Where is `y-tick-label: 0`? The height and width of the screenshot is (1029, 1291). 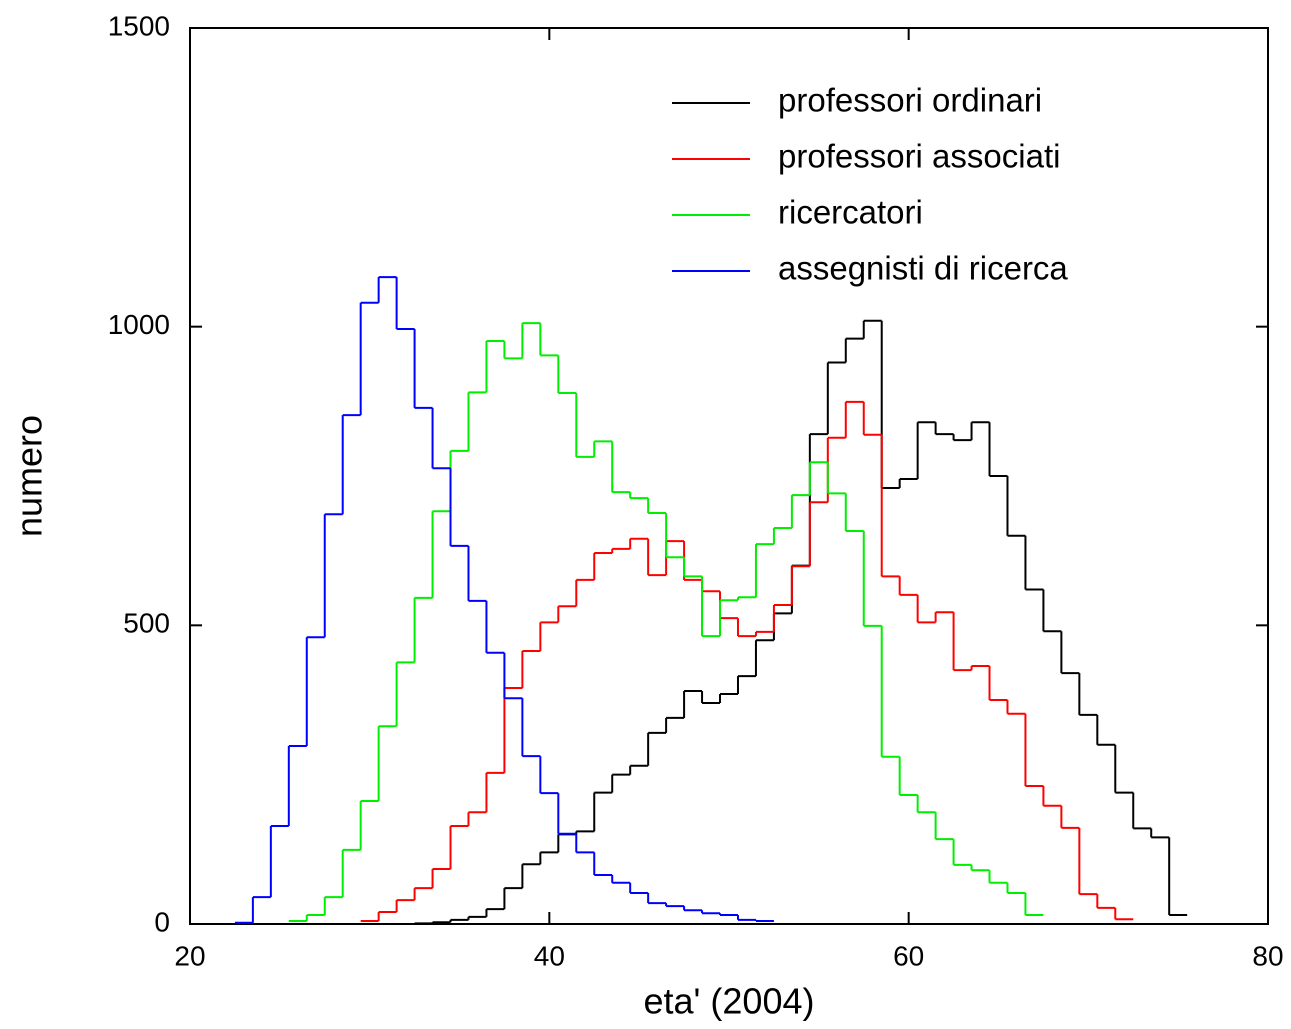 y-tick-label: 0 is located at coordinates (162, 921).